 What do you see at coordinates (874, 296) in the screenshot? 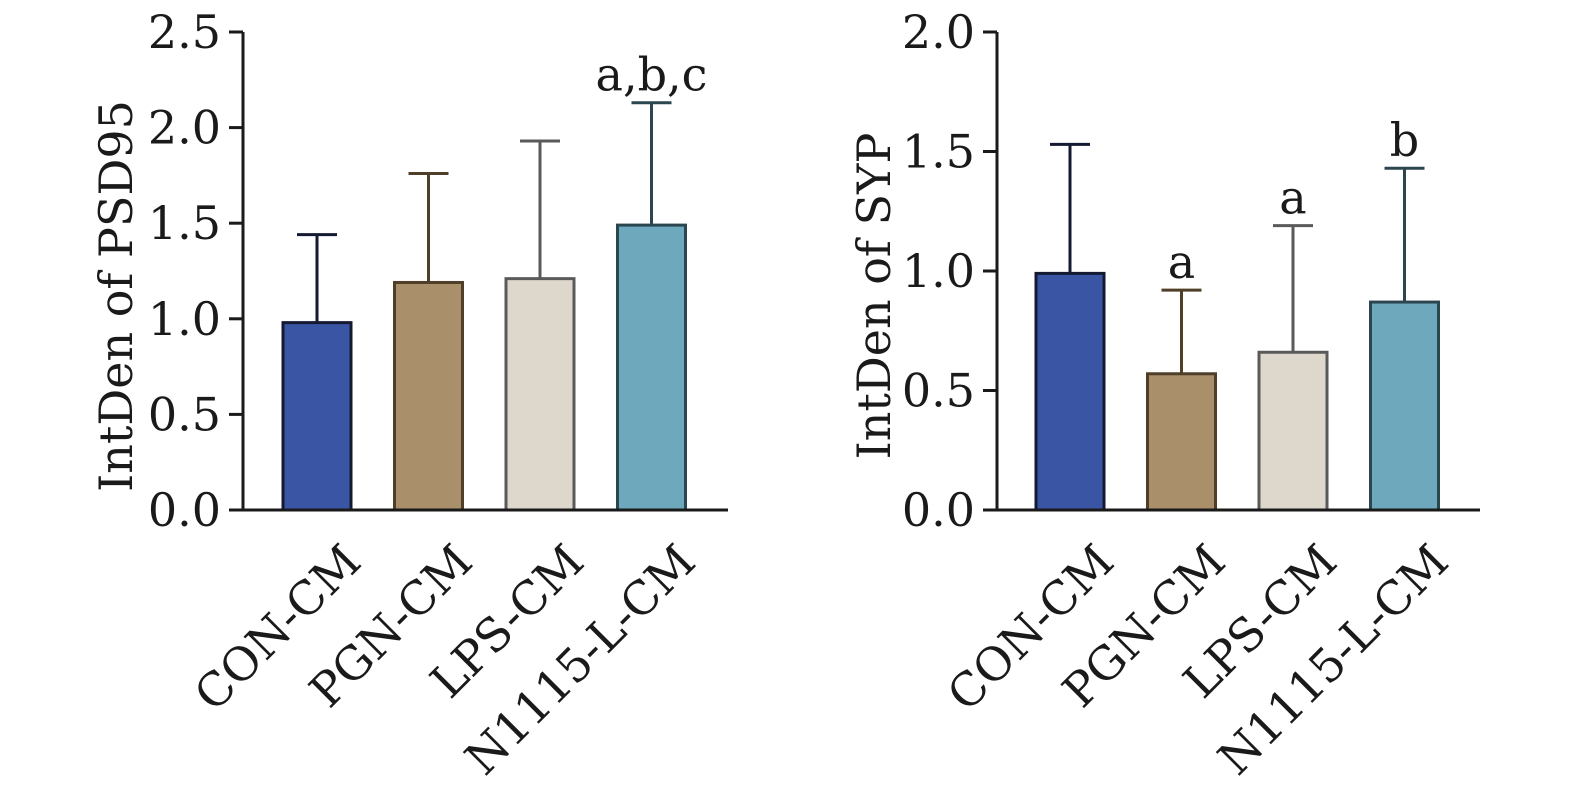
I see `y-axis-label: IntDen of SYP` at bounding box center [874, 296].